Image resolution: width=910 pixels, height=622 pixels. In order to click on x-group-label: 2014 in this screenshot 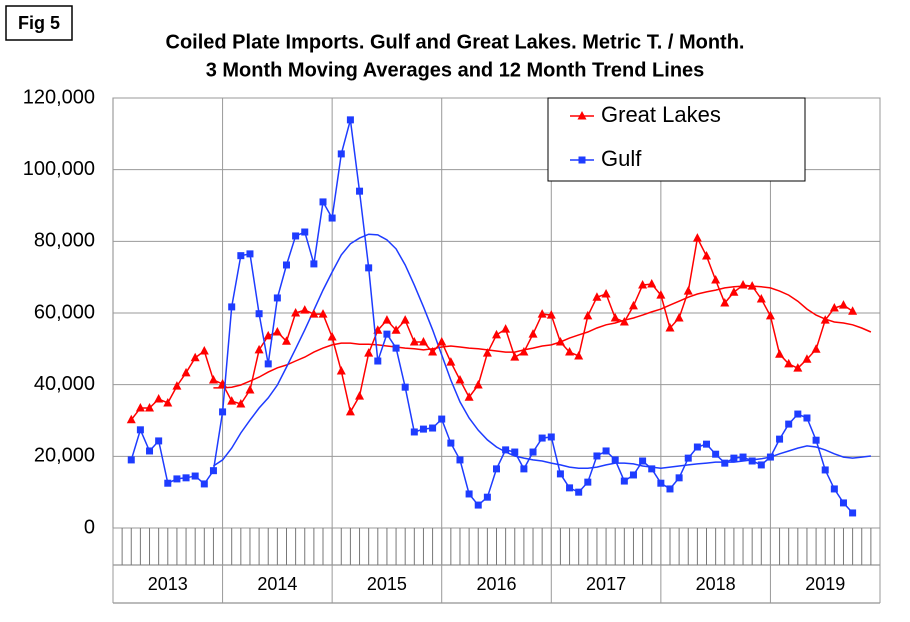, I will do `click(277, 584)`.